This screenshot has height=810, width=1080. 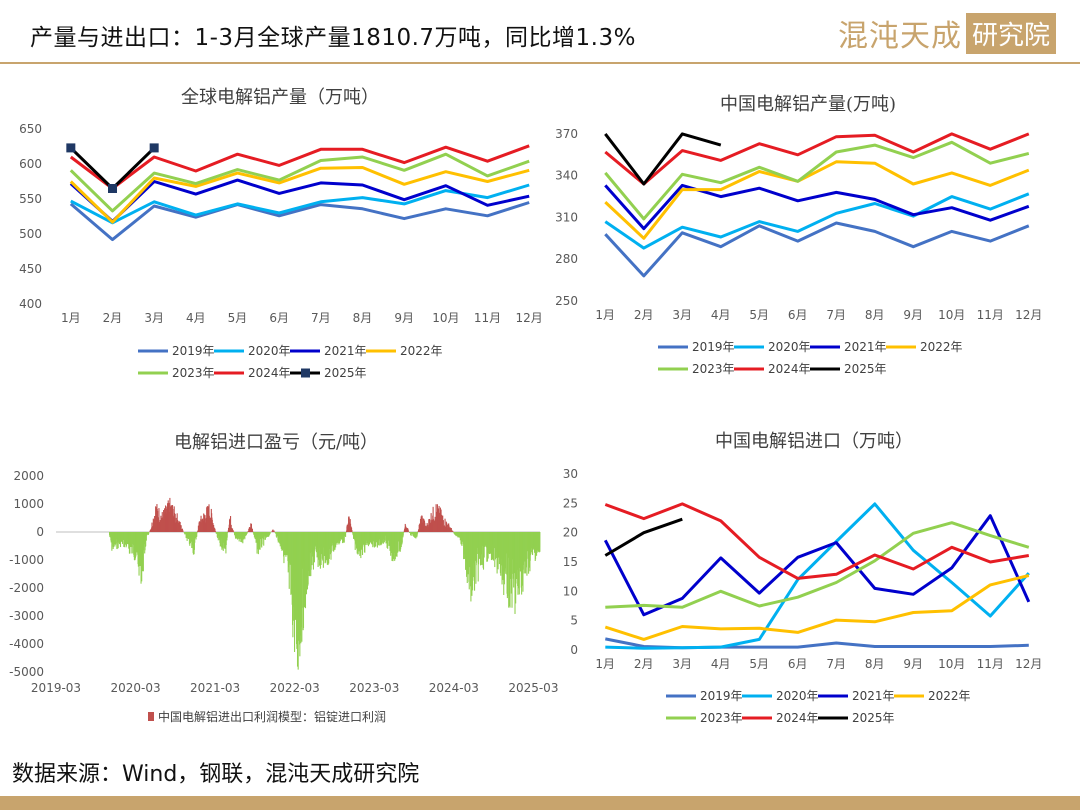 I want to click on y-tick-label: 5, so click(x=574, y=621).